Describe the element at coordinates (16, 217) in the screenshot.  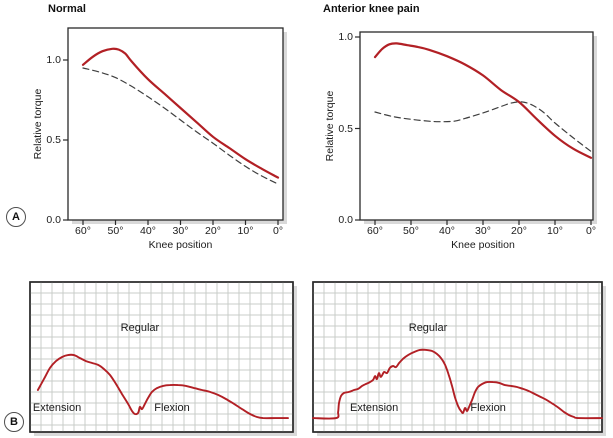
I see `panel-a-marker: A` at that location.